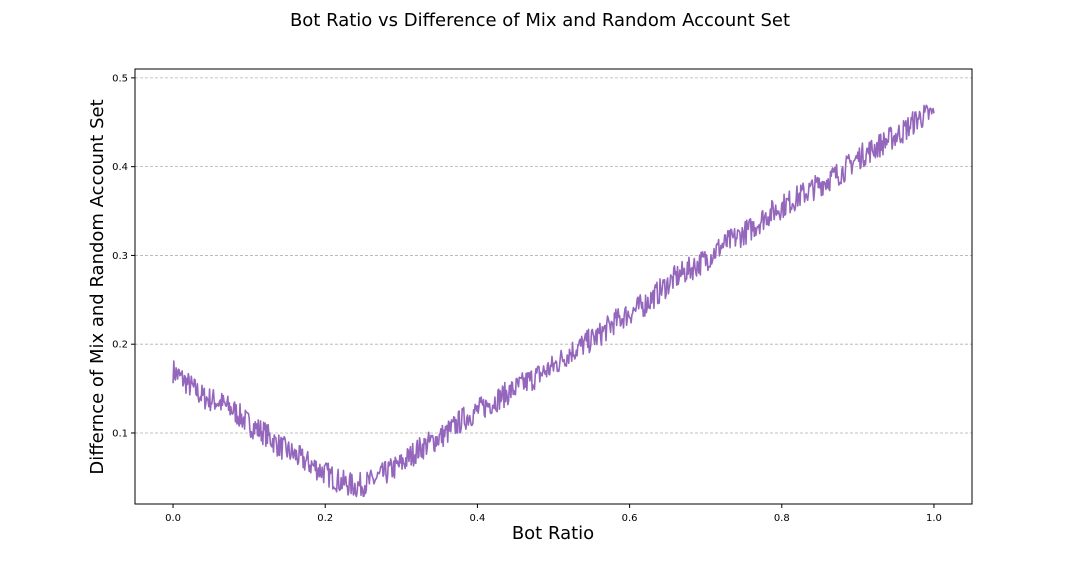  I want to click on x-tick-label: 0.4, so click(477, 518).